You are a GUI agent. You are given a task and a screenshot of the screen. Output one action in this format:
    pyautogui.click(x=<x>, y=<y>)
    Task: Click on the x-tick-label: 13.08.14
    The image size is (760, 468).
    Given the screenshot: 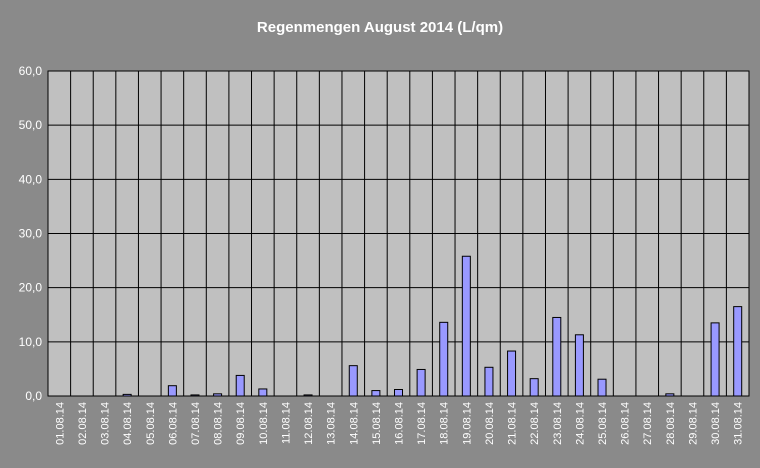 What is the action you would take?
    pyautogui.click(x=332, y=423)
    